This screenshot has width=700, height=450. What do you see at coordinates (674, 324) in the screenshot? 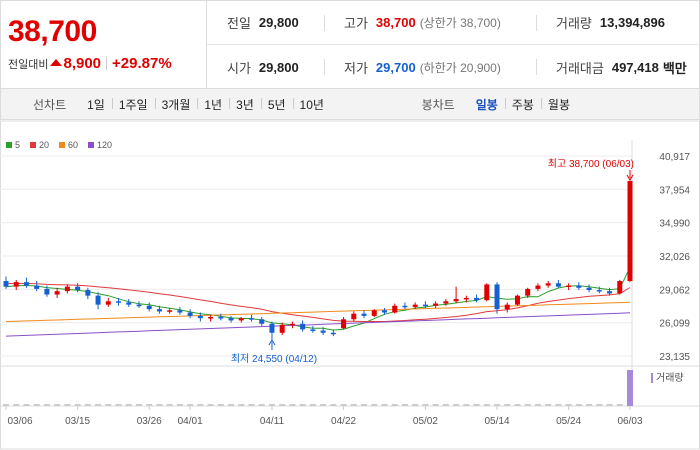
I see `y-tick-label: 26,099` at bounding box center [674, 324].